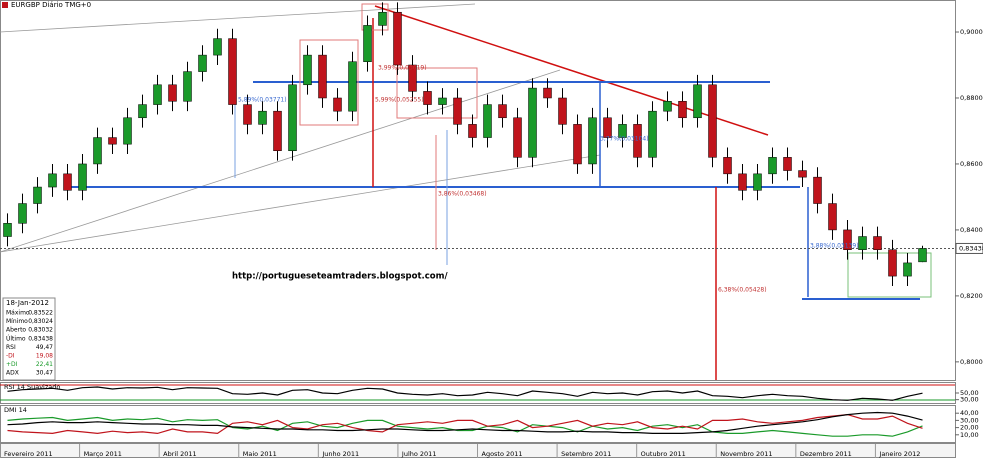 This screenshot has height=458, width=983. What do you see at coordinates (44, 373) in the screenshot?
I see `info-value: 30,47` at bounding box center [44, 373].